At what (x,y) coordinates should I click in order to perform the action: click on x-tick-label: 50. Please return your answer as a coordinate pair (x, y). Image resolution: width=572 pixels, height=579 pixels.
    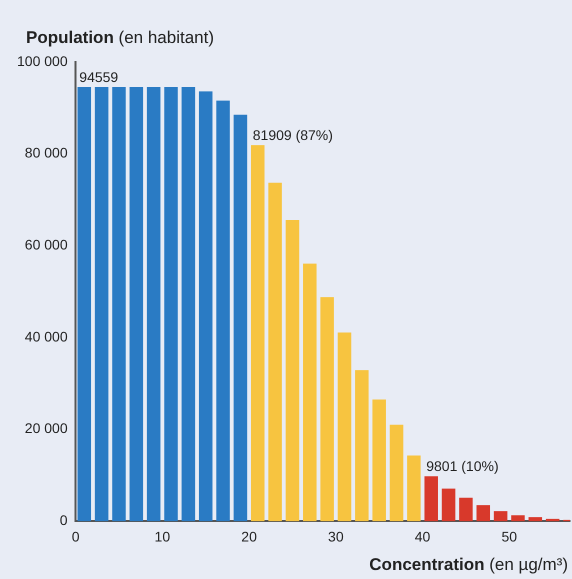
    Looking at the image, I should click on (509, 536).